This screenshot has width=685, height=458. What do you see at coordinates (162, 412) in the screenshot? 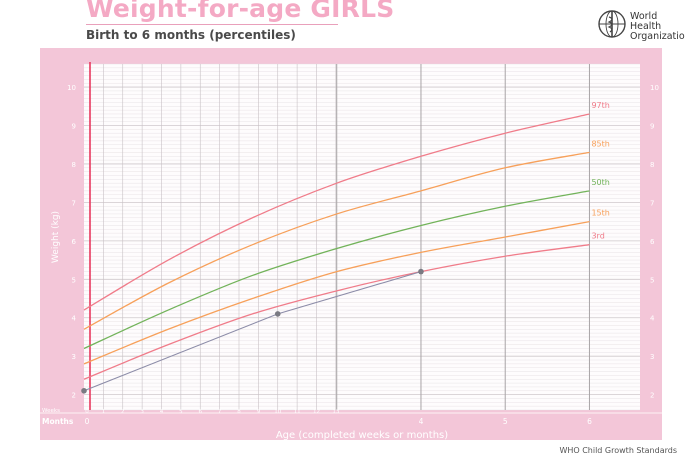
I see `week-tick-label: 4` at bounding box center [162, 412].